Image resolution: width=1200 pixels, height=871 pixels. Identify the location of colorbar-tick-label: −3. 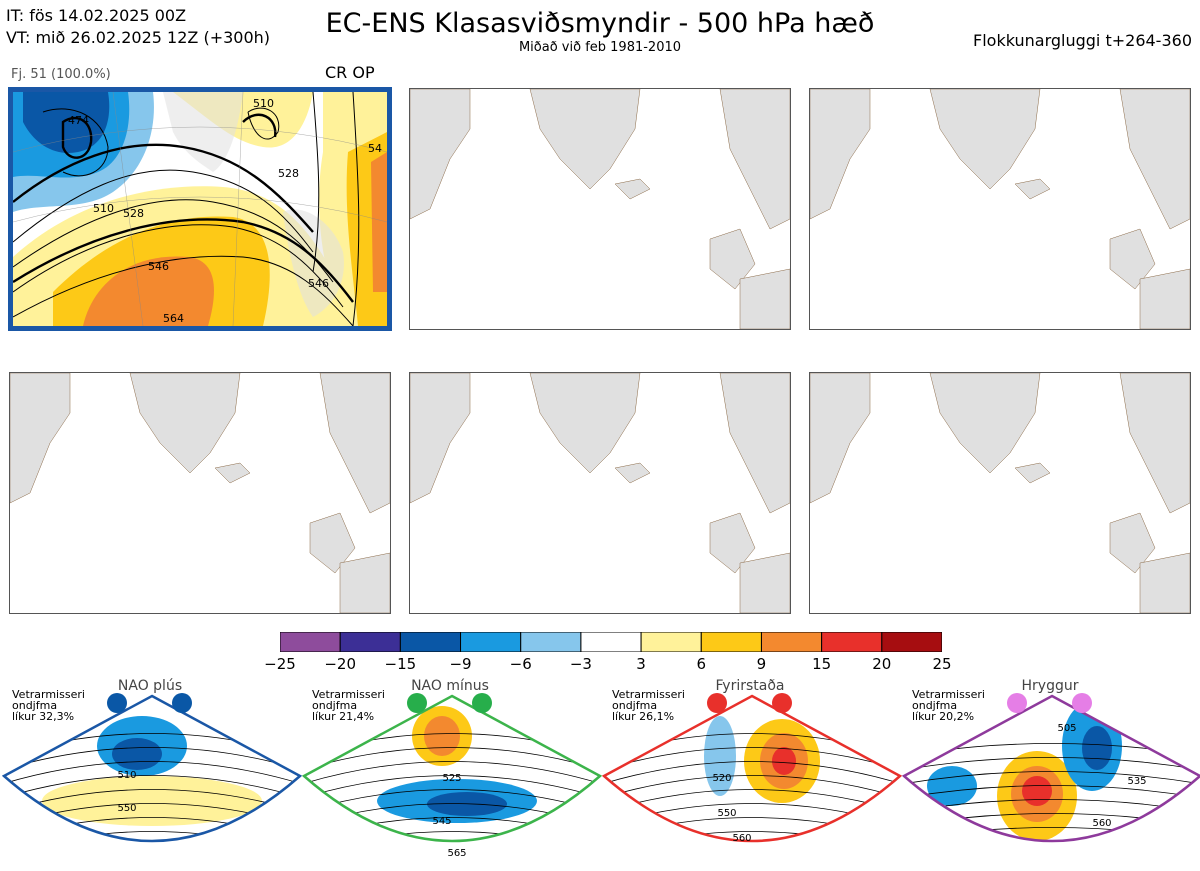
(580, 664).